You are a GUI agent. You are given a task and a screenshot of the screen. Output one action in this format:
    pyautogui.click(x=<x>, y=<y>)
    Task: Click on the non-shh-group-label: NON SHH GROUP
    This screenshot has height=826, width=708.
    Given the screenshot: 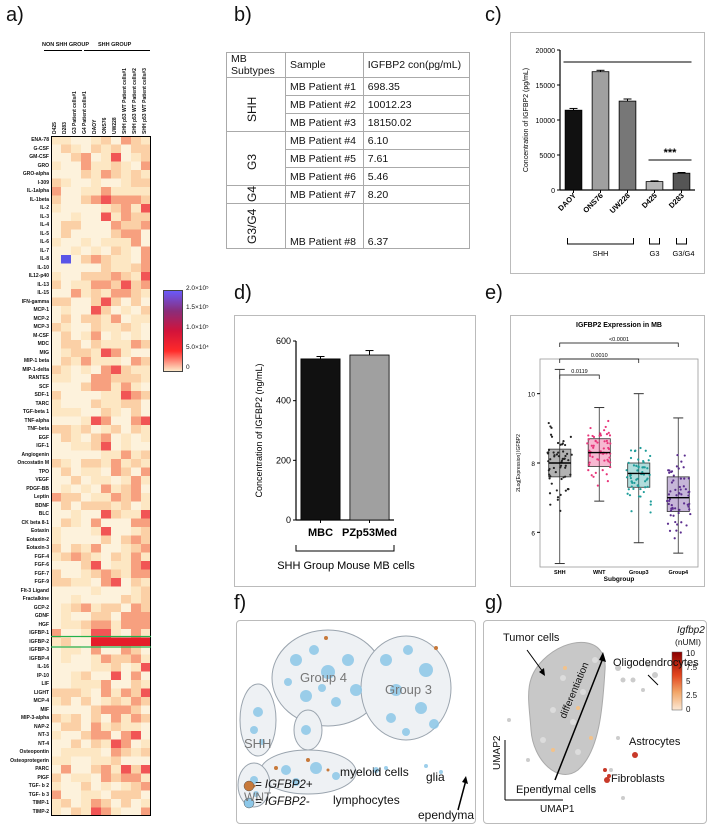 What is the action you would take?
    pyautogui.click(x=66, y=45)
    